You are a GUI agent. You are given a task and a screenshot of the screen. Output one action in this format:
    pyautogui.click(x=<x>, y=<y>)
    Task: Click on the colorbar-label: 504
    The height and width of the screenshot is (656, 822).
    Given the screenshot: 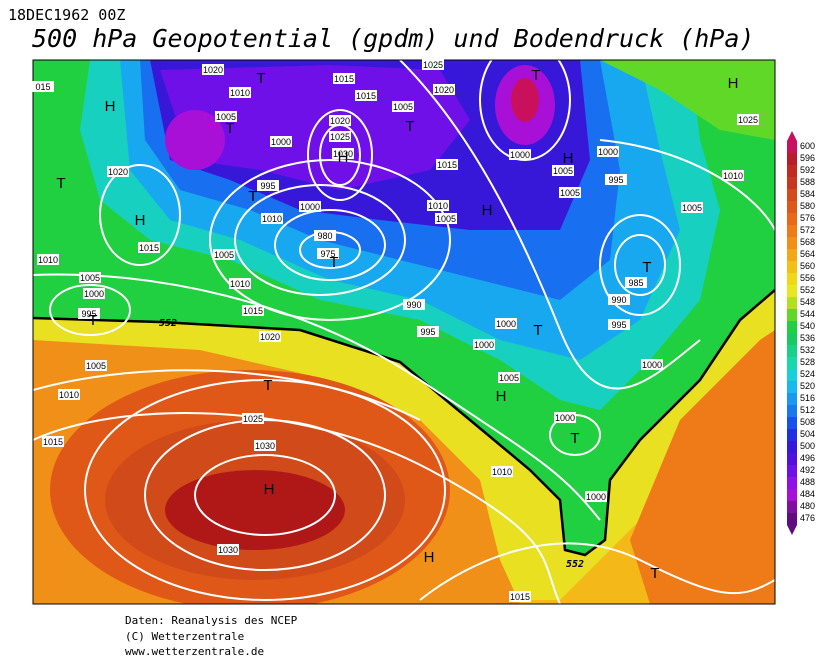 What is the action you would take?
    pyautogui.click(x=807, y=434)
    